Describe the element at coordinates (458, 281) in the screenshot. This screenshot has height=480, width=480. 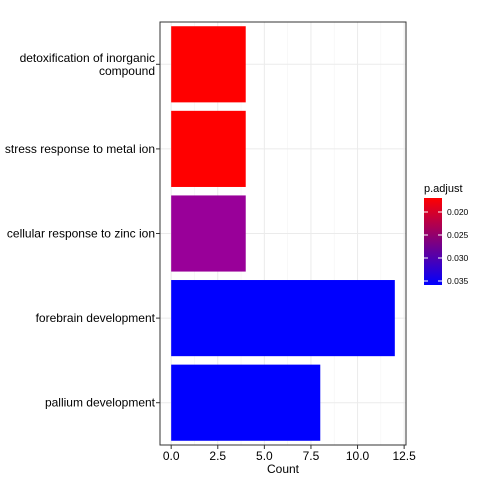
I see `legend-tick-label: 0.035` at that location.